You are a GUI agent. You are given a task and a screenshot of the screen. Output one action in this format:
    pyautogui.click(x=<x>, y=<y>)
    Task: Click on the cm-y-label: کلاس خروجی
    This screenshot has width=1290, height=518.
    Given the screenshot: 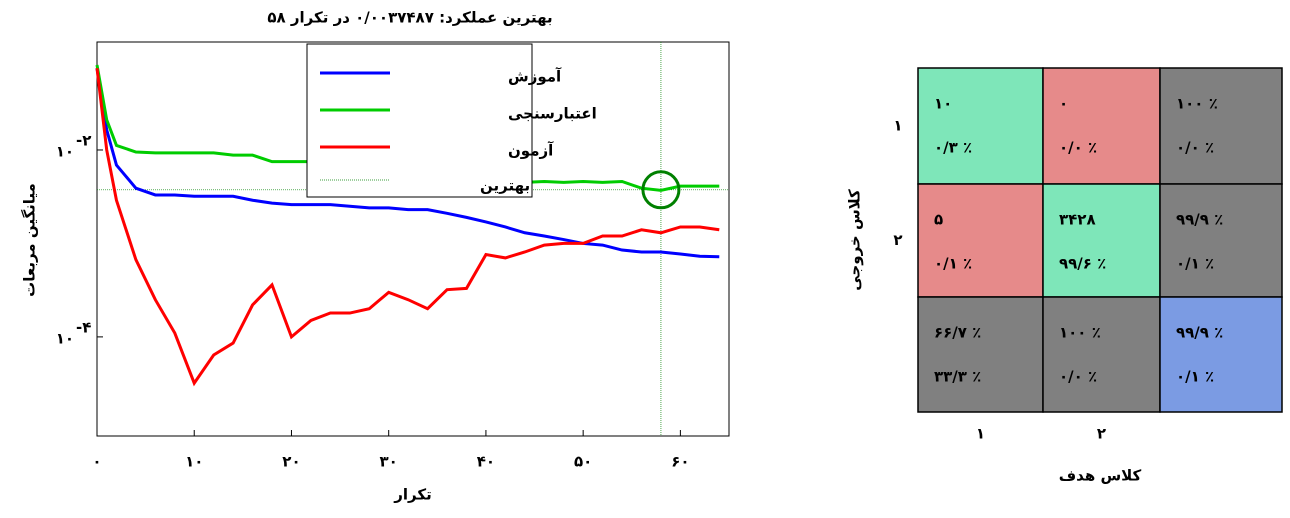 What is the action you would take?
    pyautogui.click(x=855, y=240)
    